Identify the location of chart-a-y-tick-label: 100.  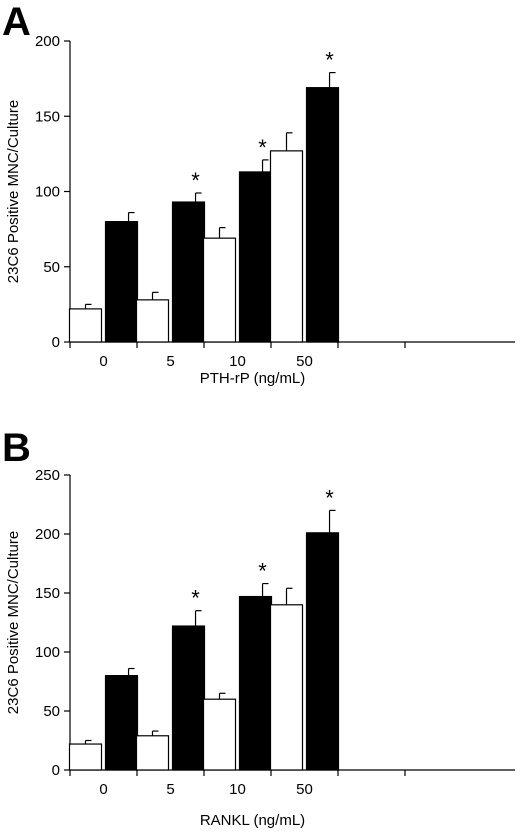
(47, 192).